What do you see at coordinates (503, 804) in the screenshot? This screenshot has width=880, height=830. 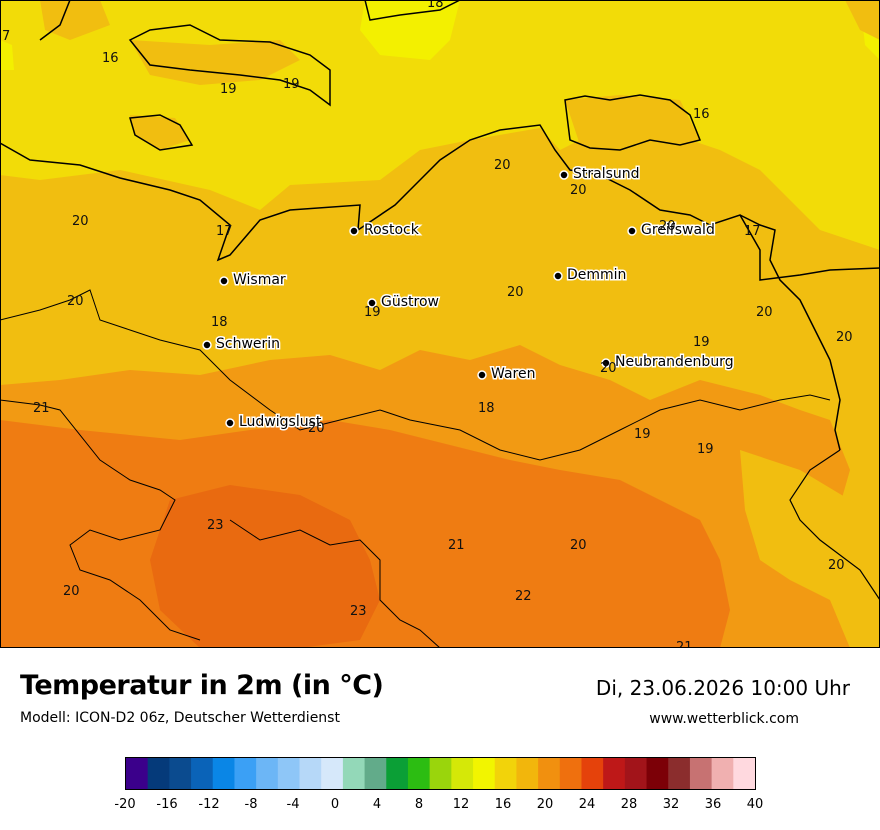 I see `legend-tick-label: 16` at bounding box center [503, 804].